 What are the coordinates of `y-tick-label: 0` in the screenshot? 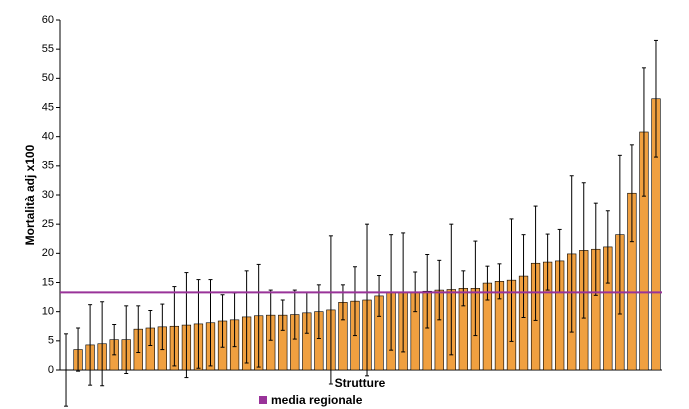 It's located at (51, 370).